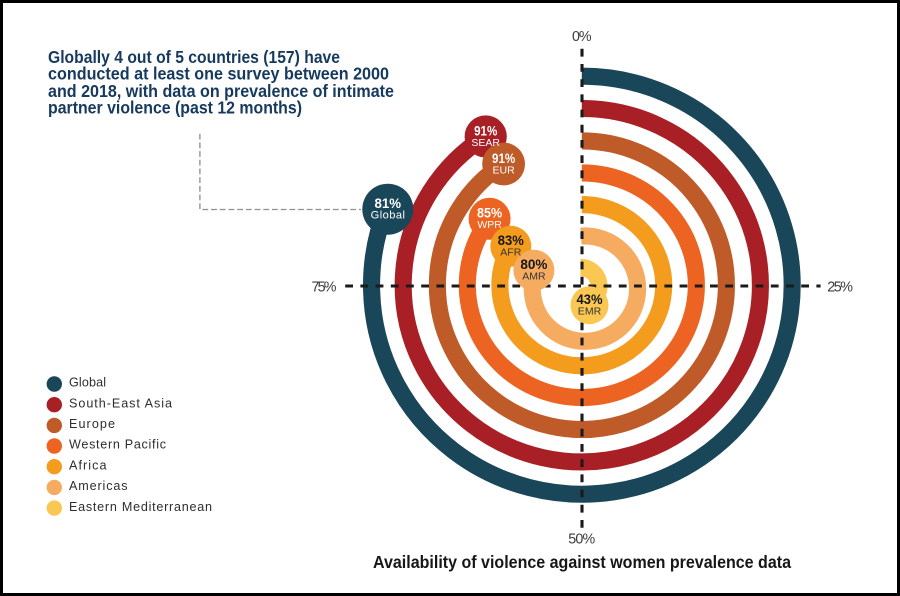 Image resolution: width=900 pixels, height=596 pixels. What do you see at coordinates (88, 465) in the screenshot?
I see `svg-text: Africa` at bounding box center [88, 465].